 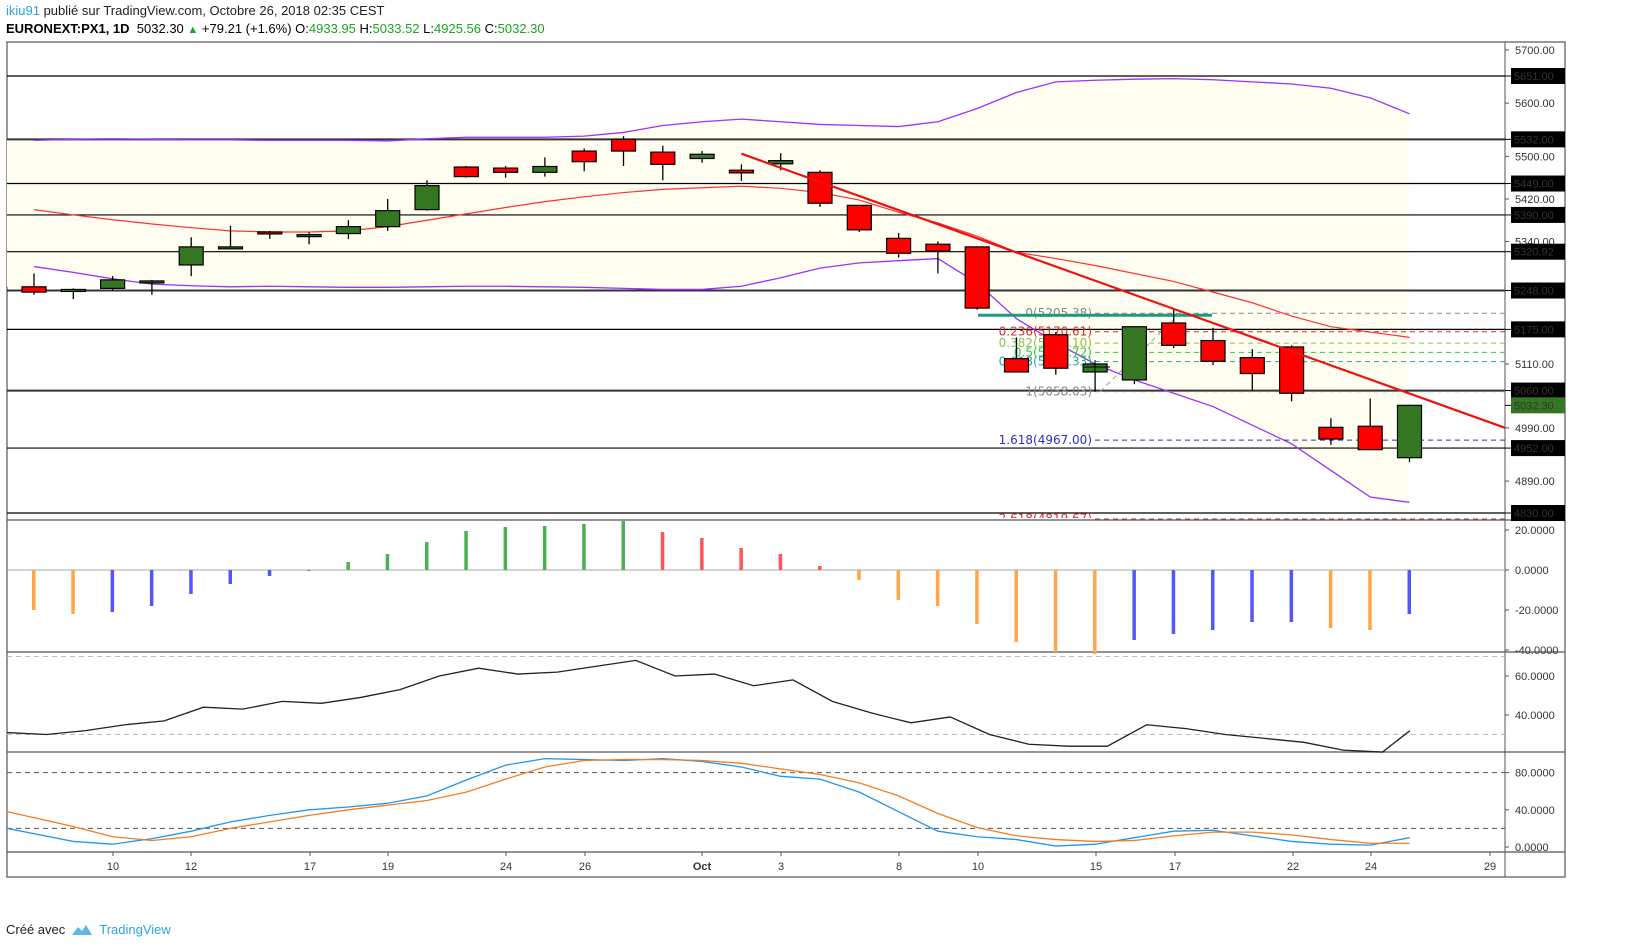 I want to click on tradingview-link: TradingView, so click(x=135, y=929).